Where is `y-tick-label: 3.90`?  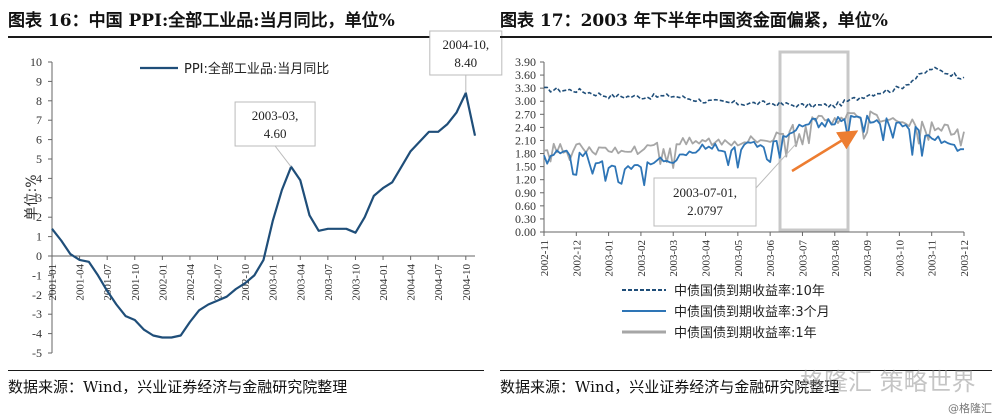
y-tick-label: 3.90 is located at coordinates (525, 62).